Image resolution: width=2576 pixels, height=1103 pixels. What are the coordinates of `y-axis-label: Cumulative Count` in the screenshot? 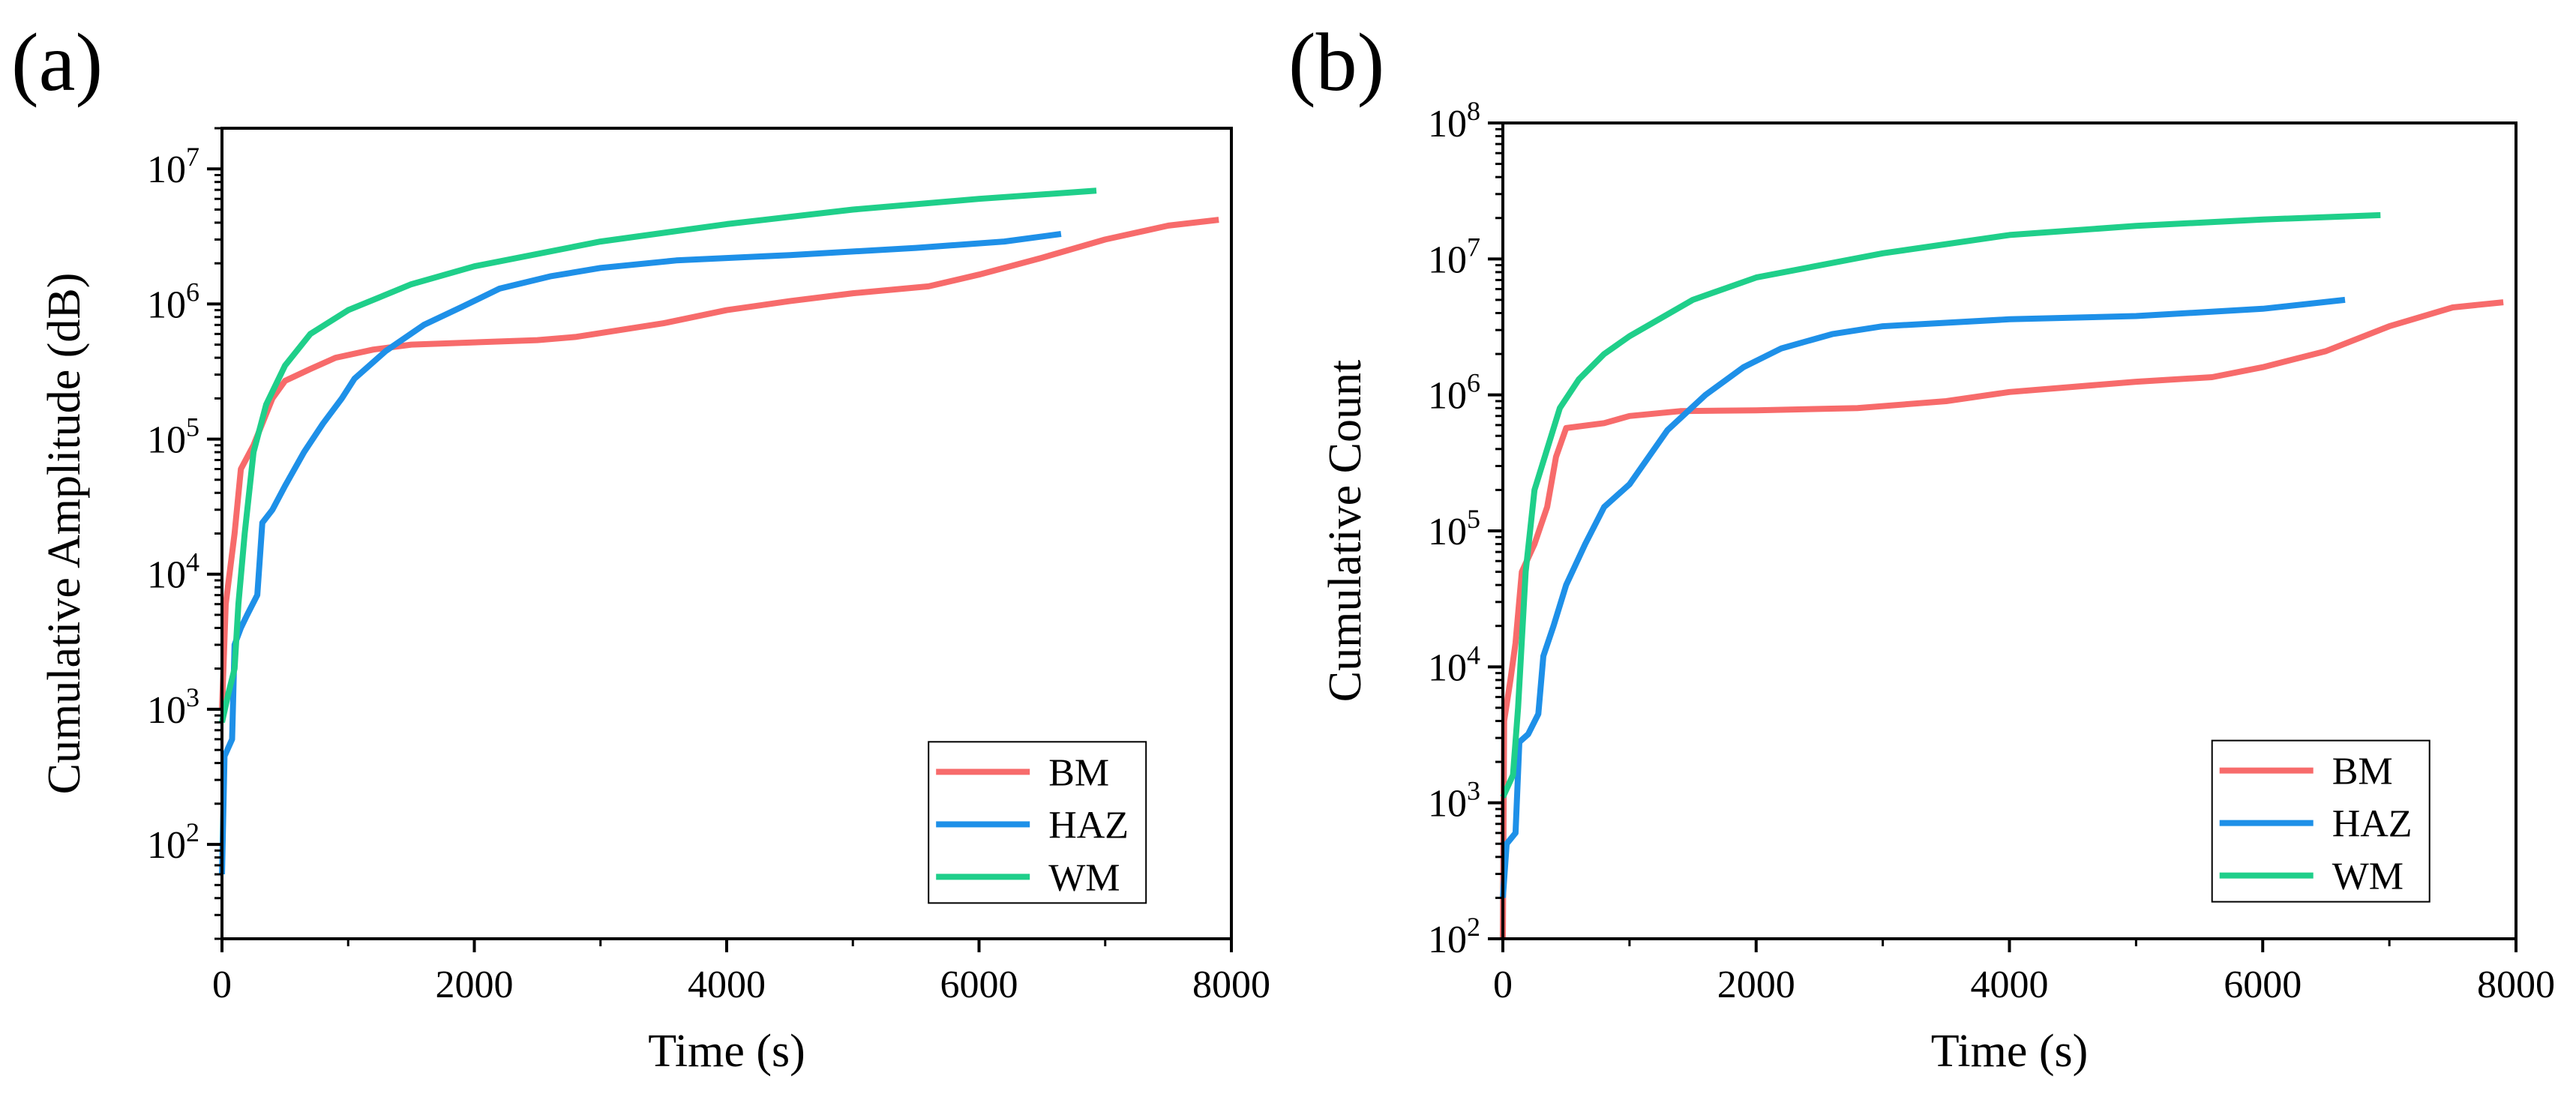 It's located at (1346, 531).